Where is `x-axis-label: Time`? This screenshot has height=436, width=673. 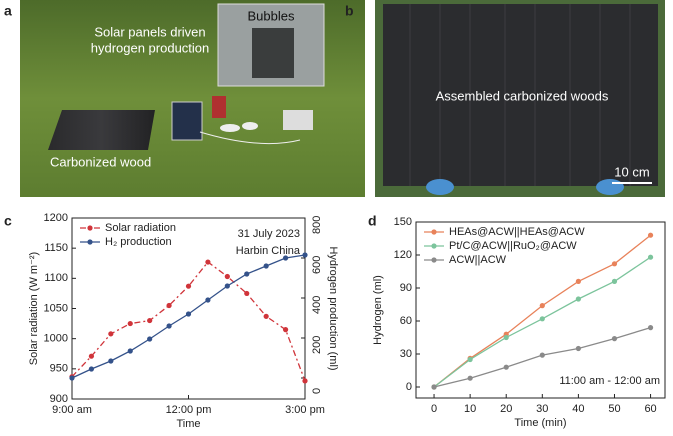 x-axis-label: Time is located at coordinates (188, 424).